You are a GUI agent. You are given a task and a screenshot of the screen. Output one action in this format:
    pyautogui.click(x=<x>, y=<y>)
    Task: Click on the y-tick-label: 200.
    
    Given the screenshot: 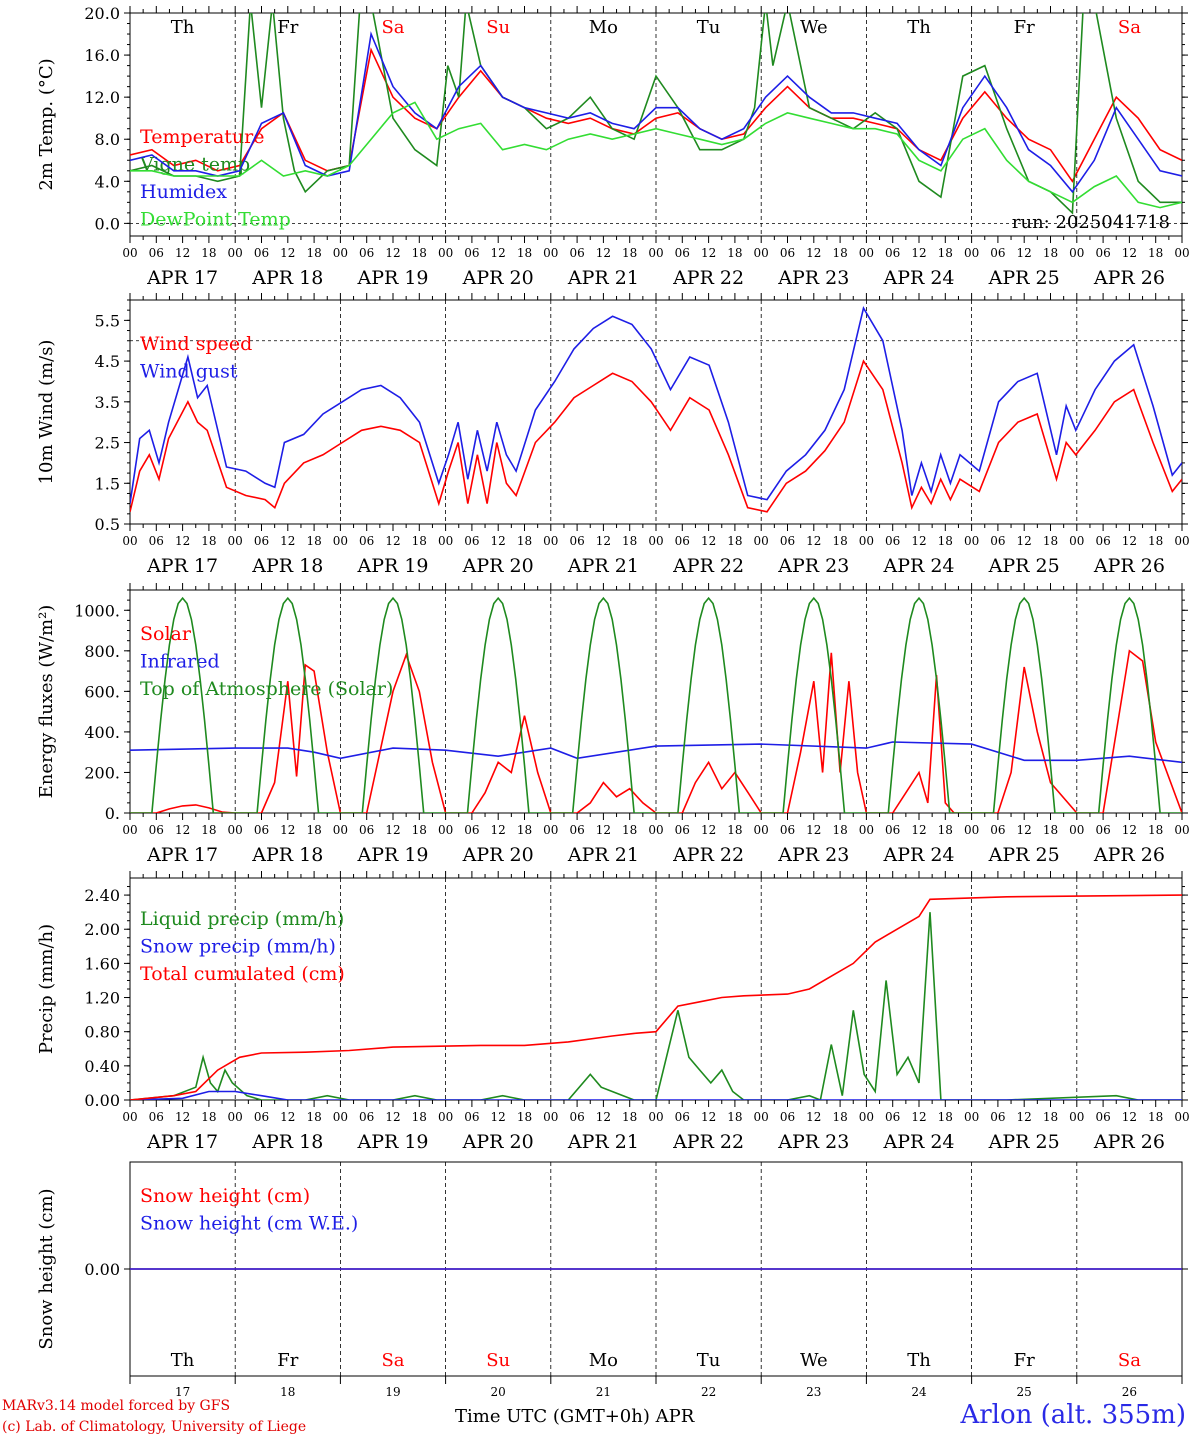 What is the action you would take?
    pyautogui.click(x=102, y=772)
    